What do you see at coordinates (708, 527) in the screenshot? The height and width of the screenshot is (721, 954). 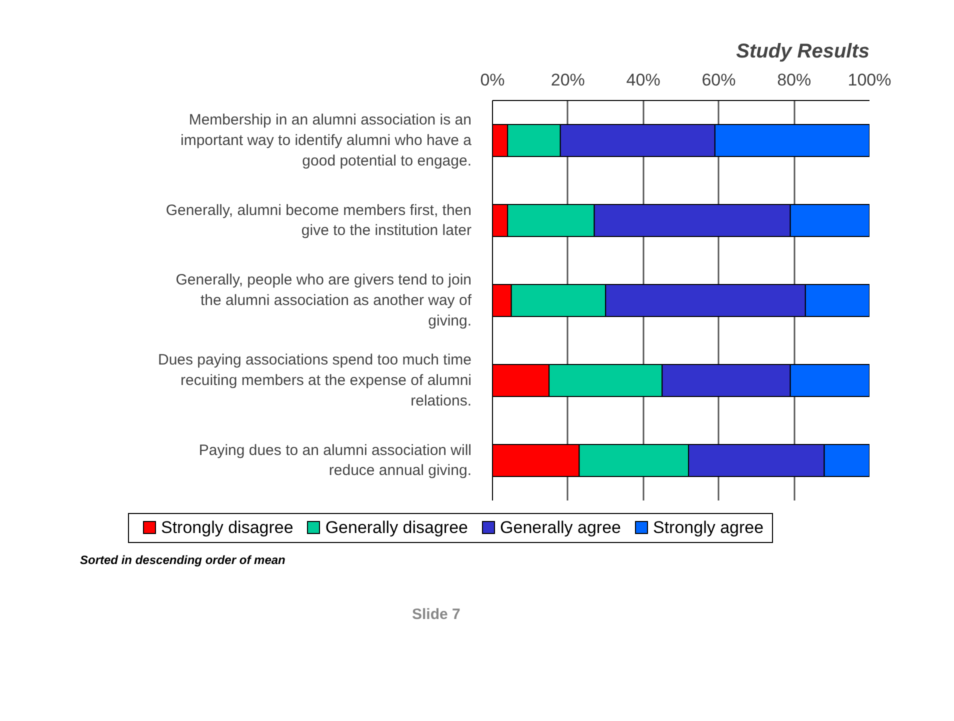 I see `legend-label: Strongly agree` at bounding box center [708, 527].